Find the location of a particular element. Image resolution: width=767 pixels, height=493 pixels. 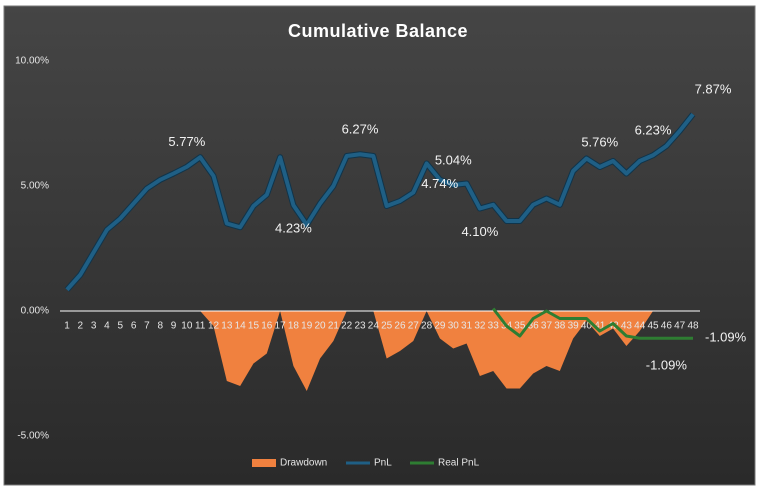

x-tick-label: 4 is located at coordinates (107, 326).